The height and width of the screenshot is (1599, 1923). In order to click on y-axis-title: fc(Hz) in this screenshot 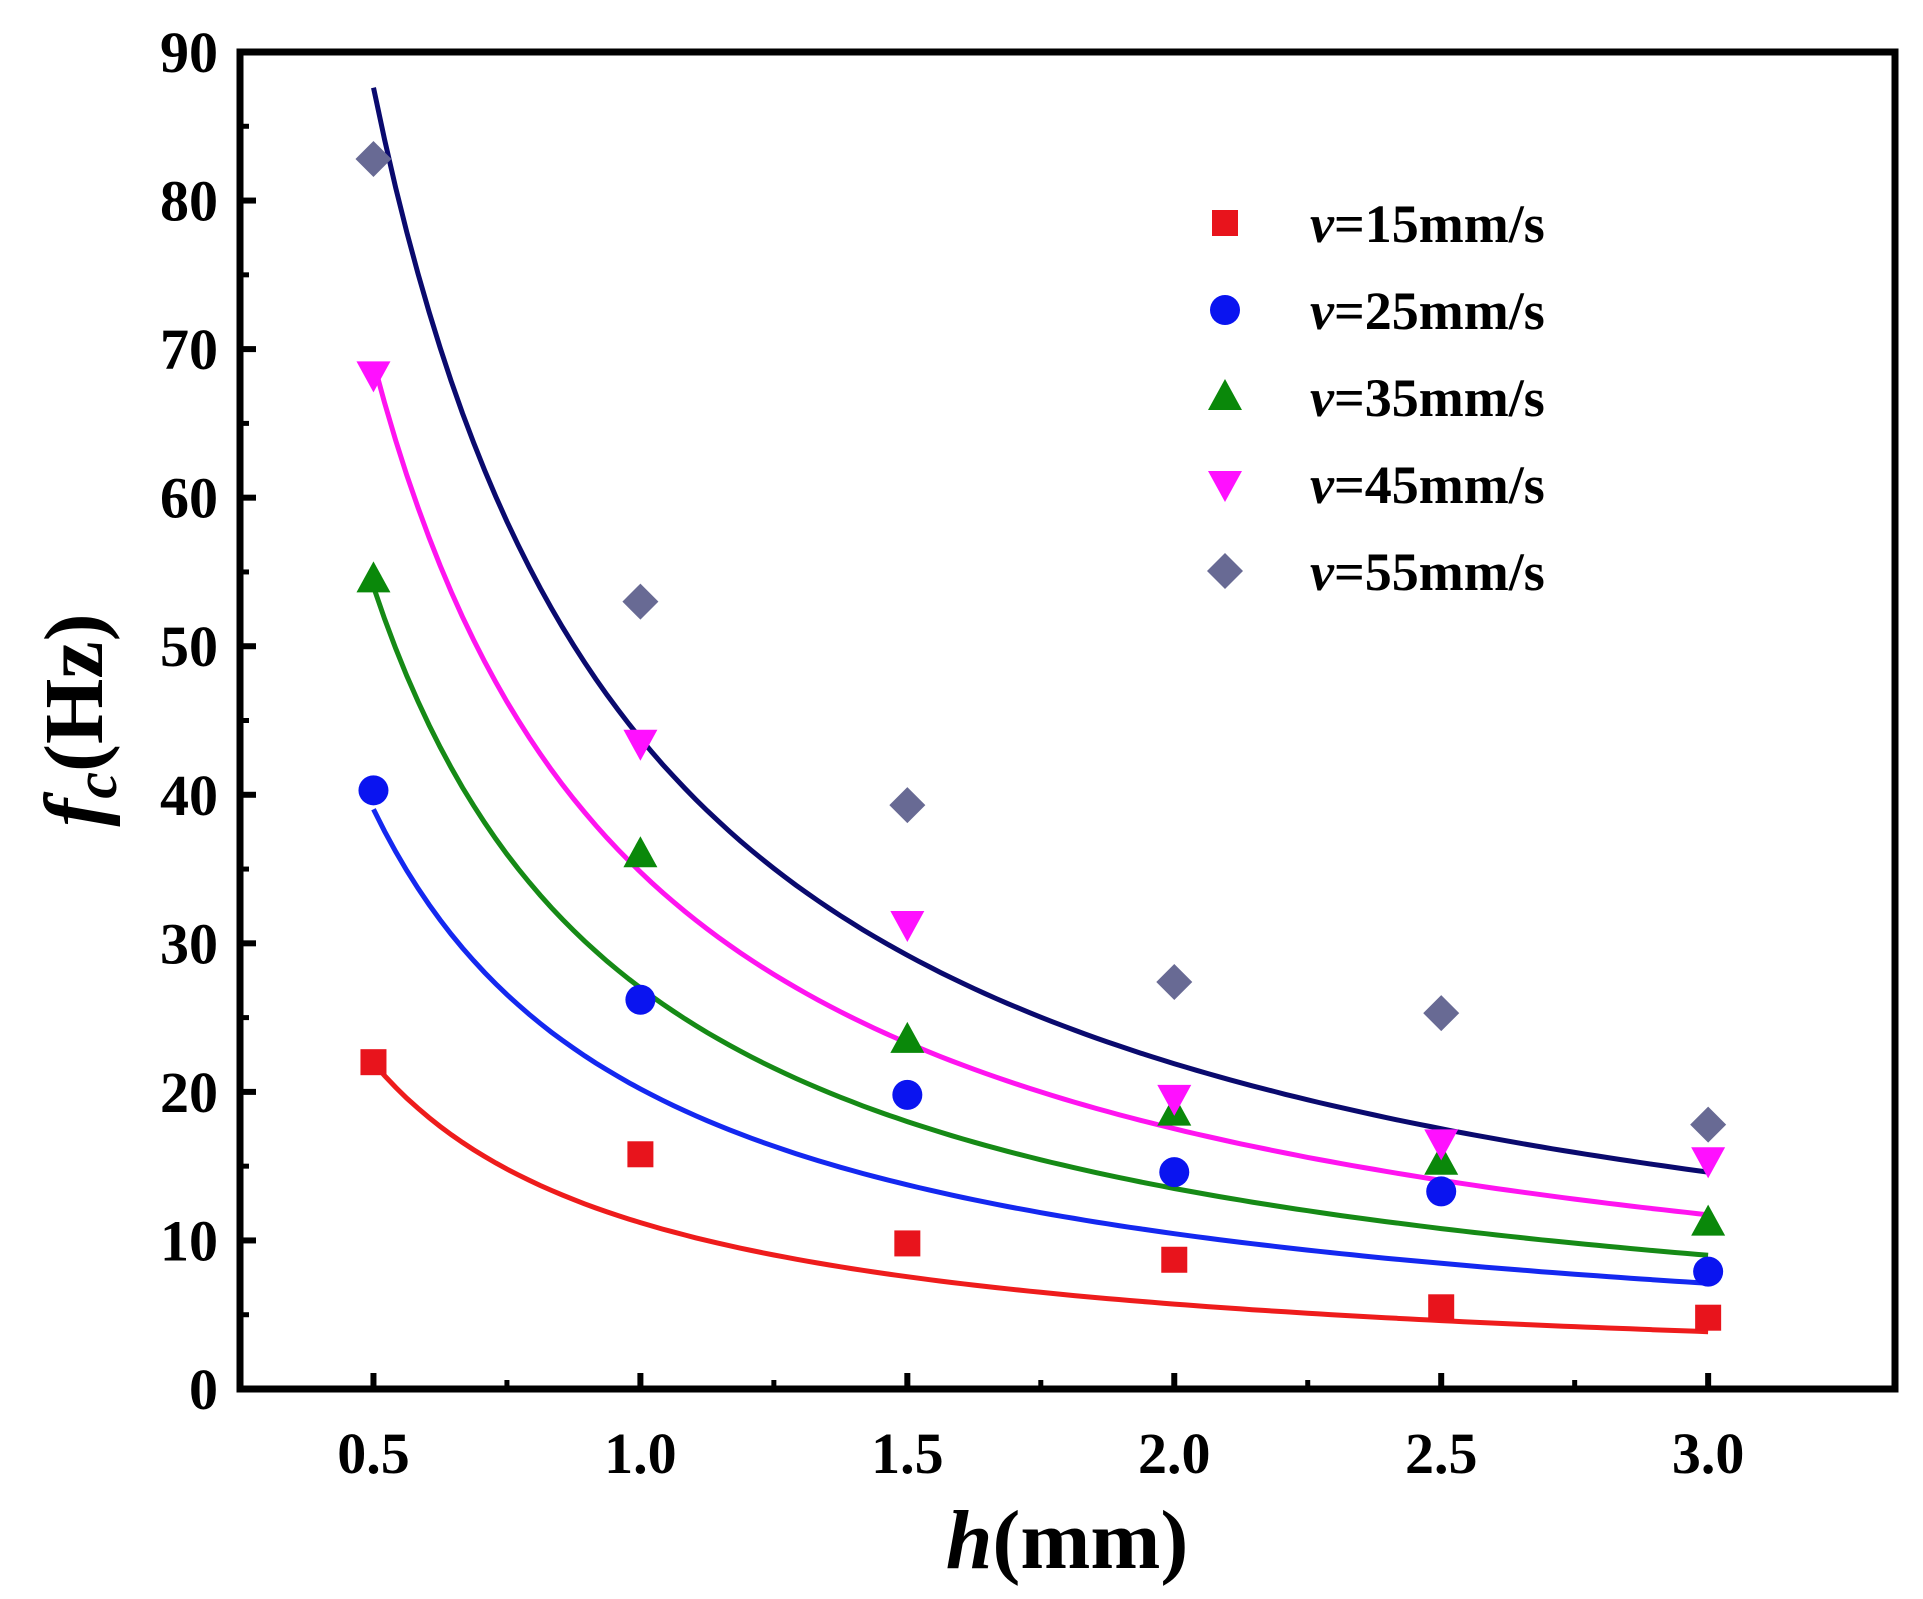, I will do `click(78, 719)`.